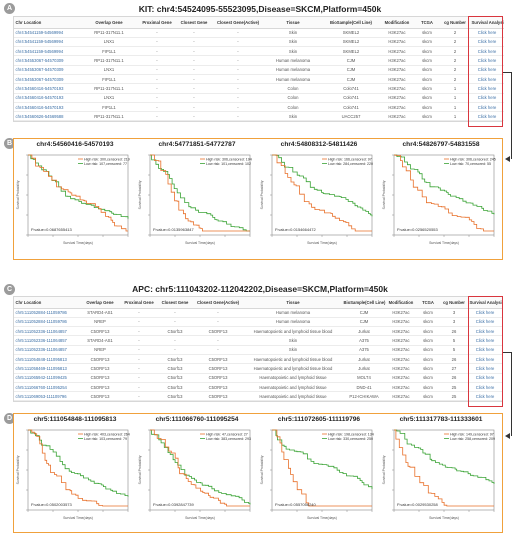 This screenshot has width=520, height=537. I want to click on chr-location-link: chr4:54560626-54569588, so click(47, 116).